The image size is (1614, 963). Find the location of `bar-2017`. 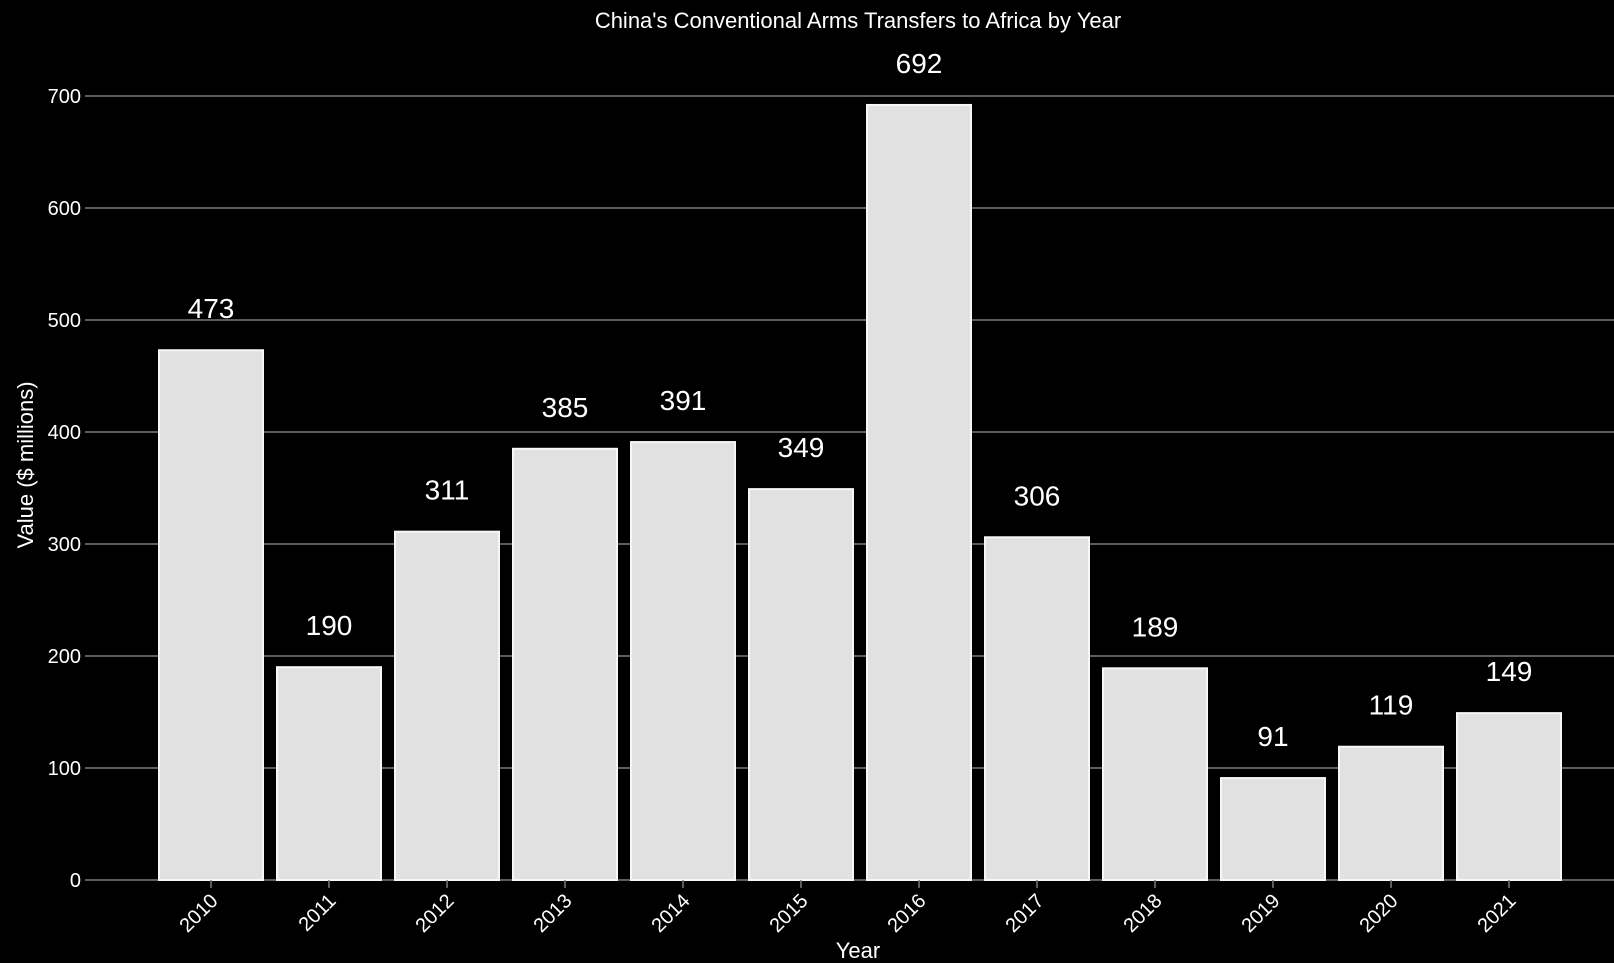

bar-2017 is located at coordinates (1037, 709).